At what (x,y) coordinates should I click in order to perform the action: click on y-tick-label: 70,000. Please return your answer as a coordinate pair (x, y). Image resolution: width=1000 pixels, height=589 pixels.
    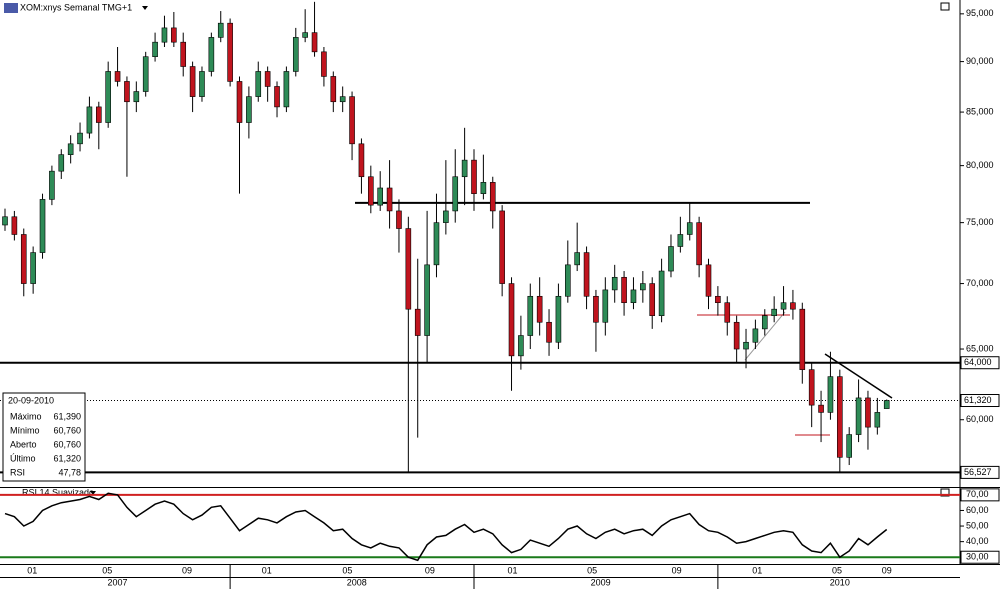
    Looking at the image, I should click on (980, 283).